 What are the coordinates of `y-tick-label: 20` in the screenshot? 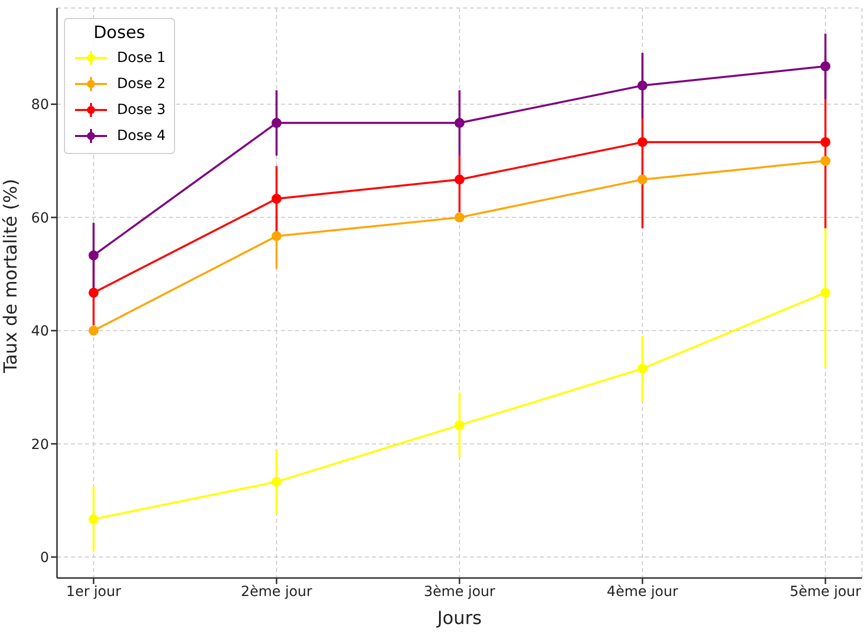 It's located at (40, 444).